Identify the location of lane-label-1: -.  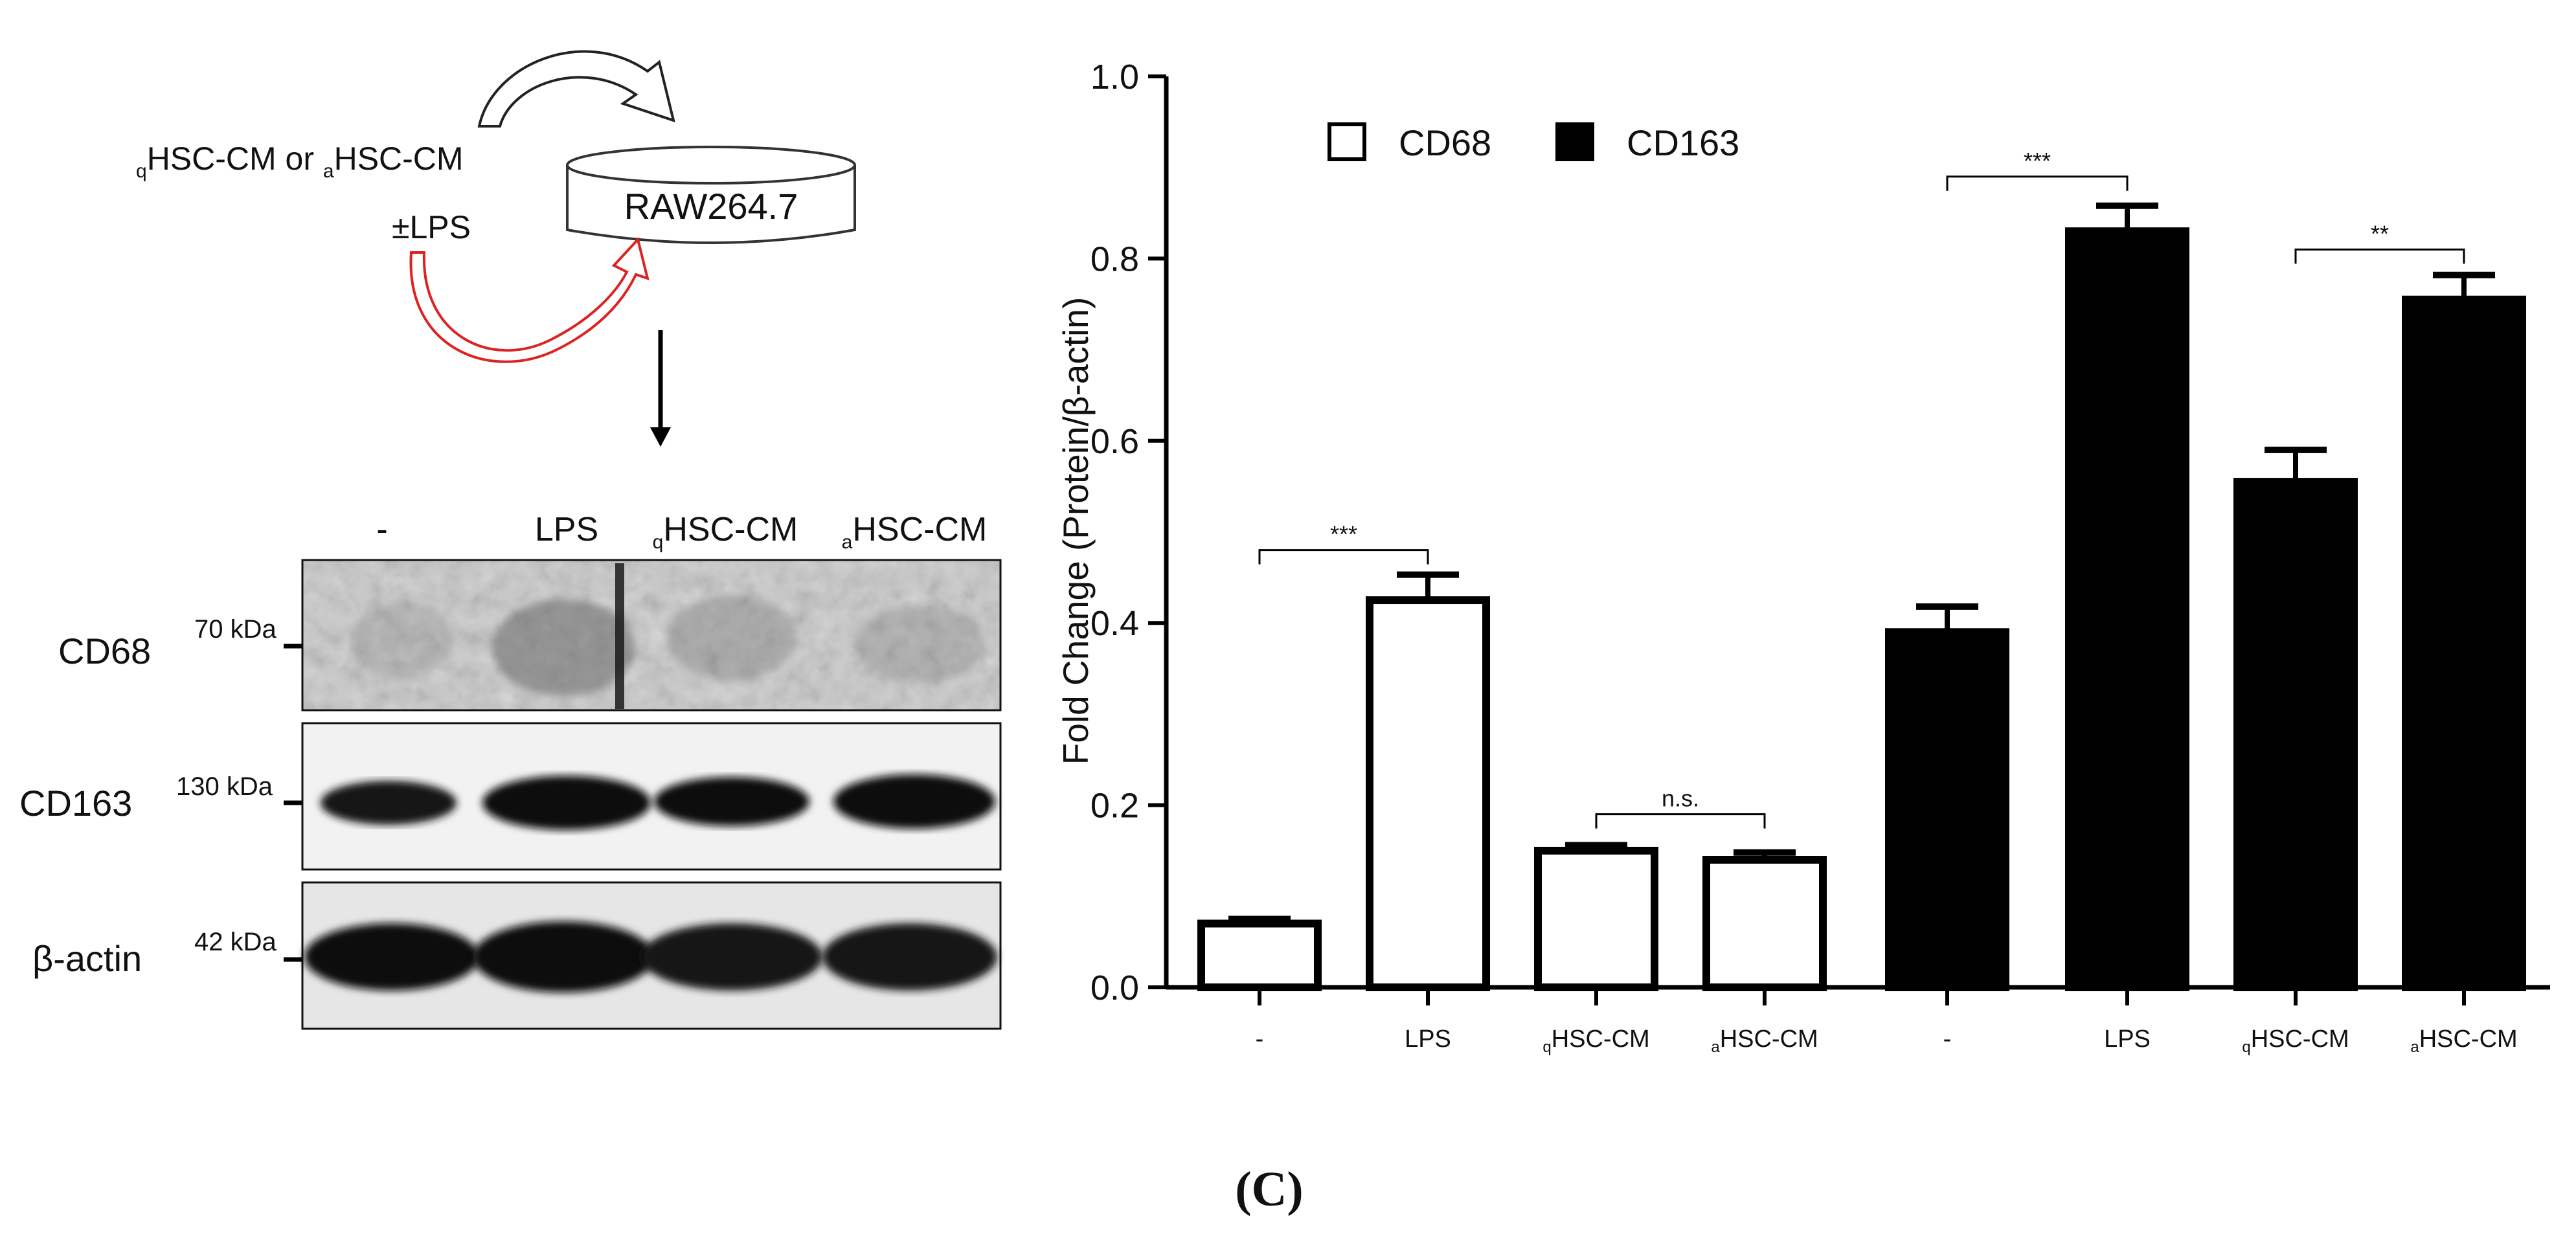
(381, 529).